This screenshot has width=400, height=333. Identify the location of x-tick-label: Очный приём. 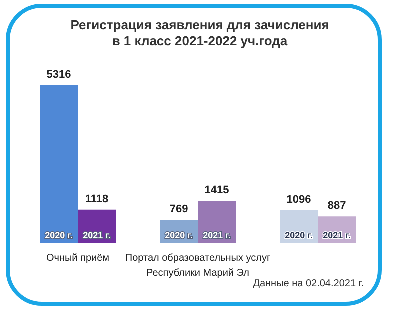
(78, 258).